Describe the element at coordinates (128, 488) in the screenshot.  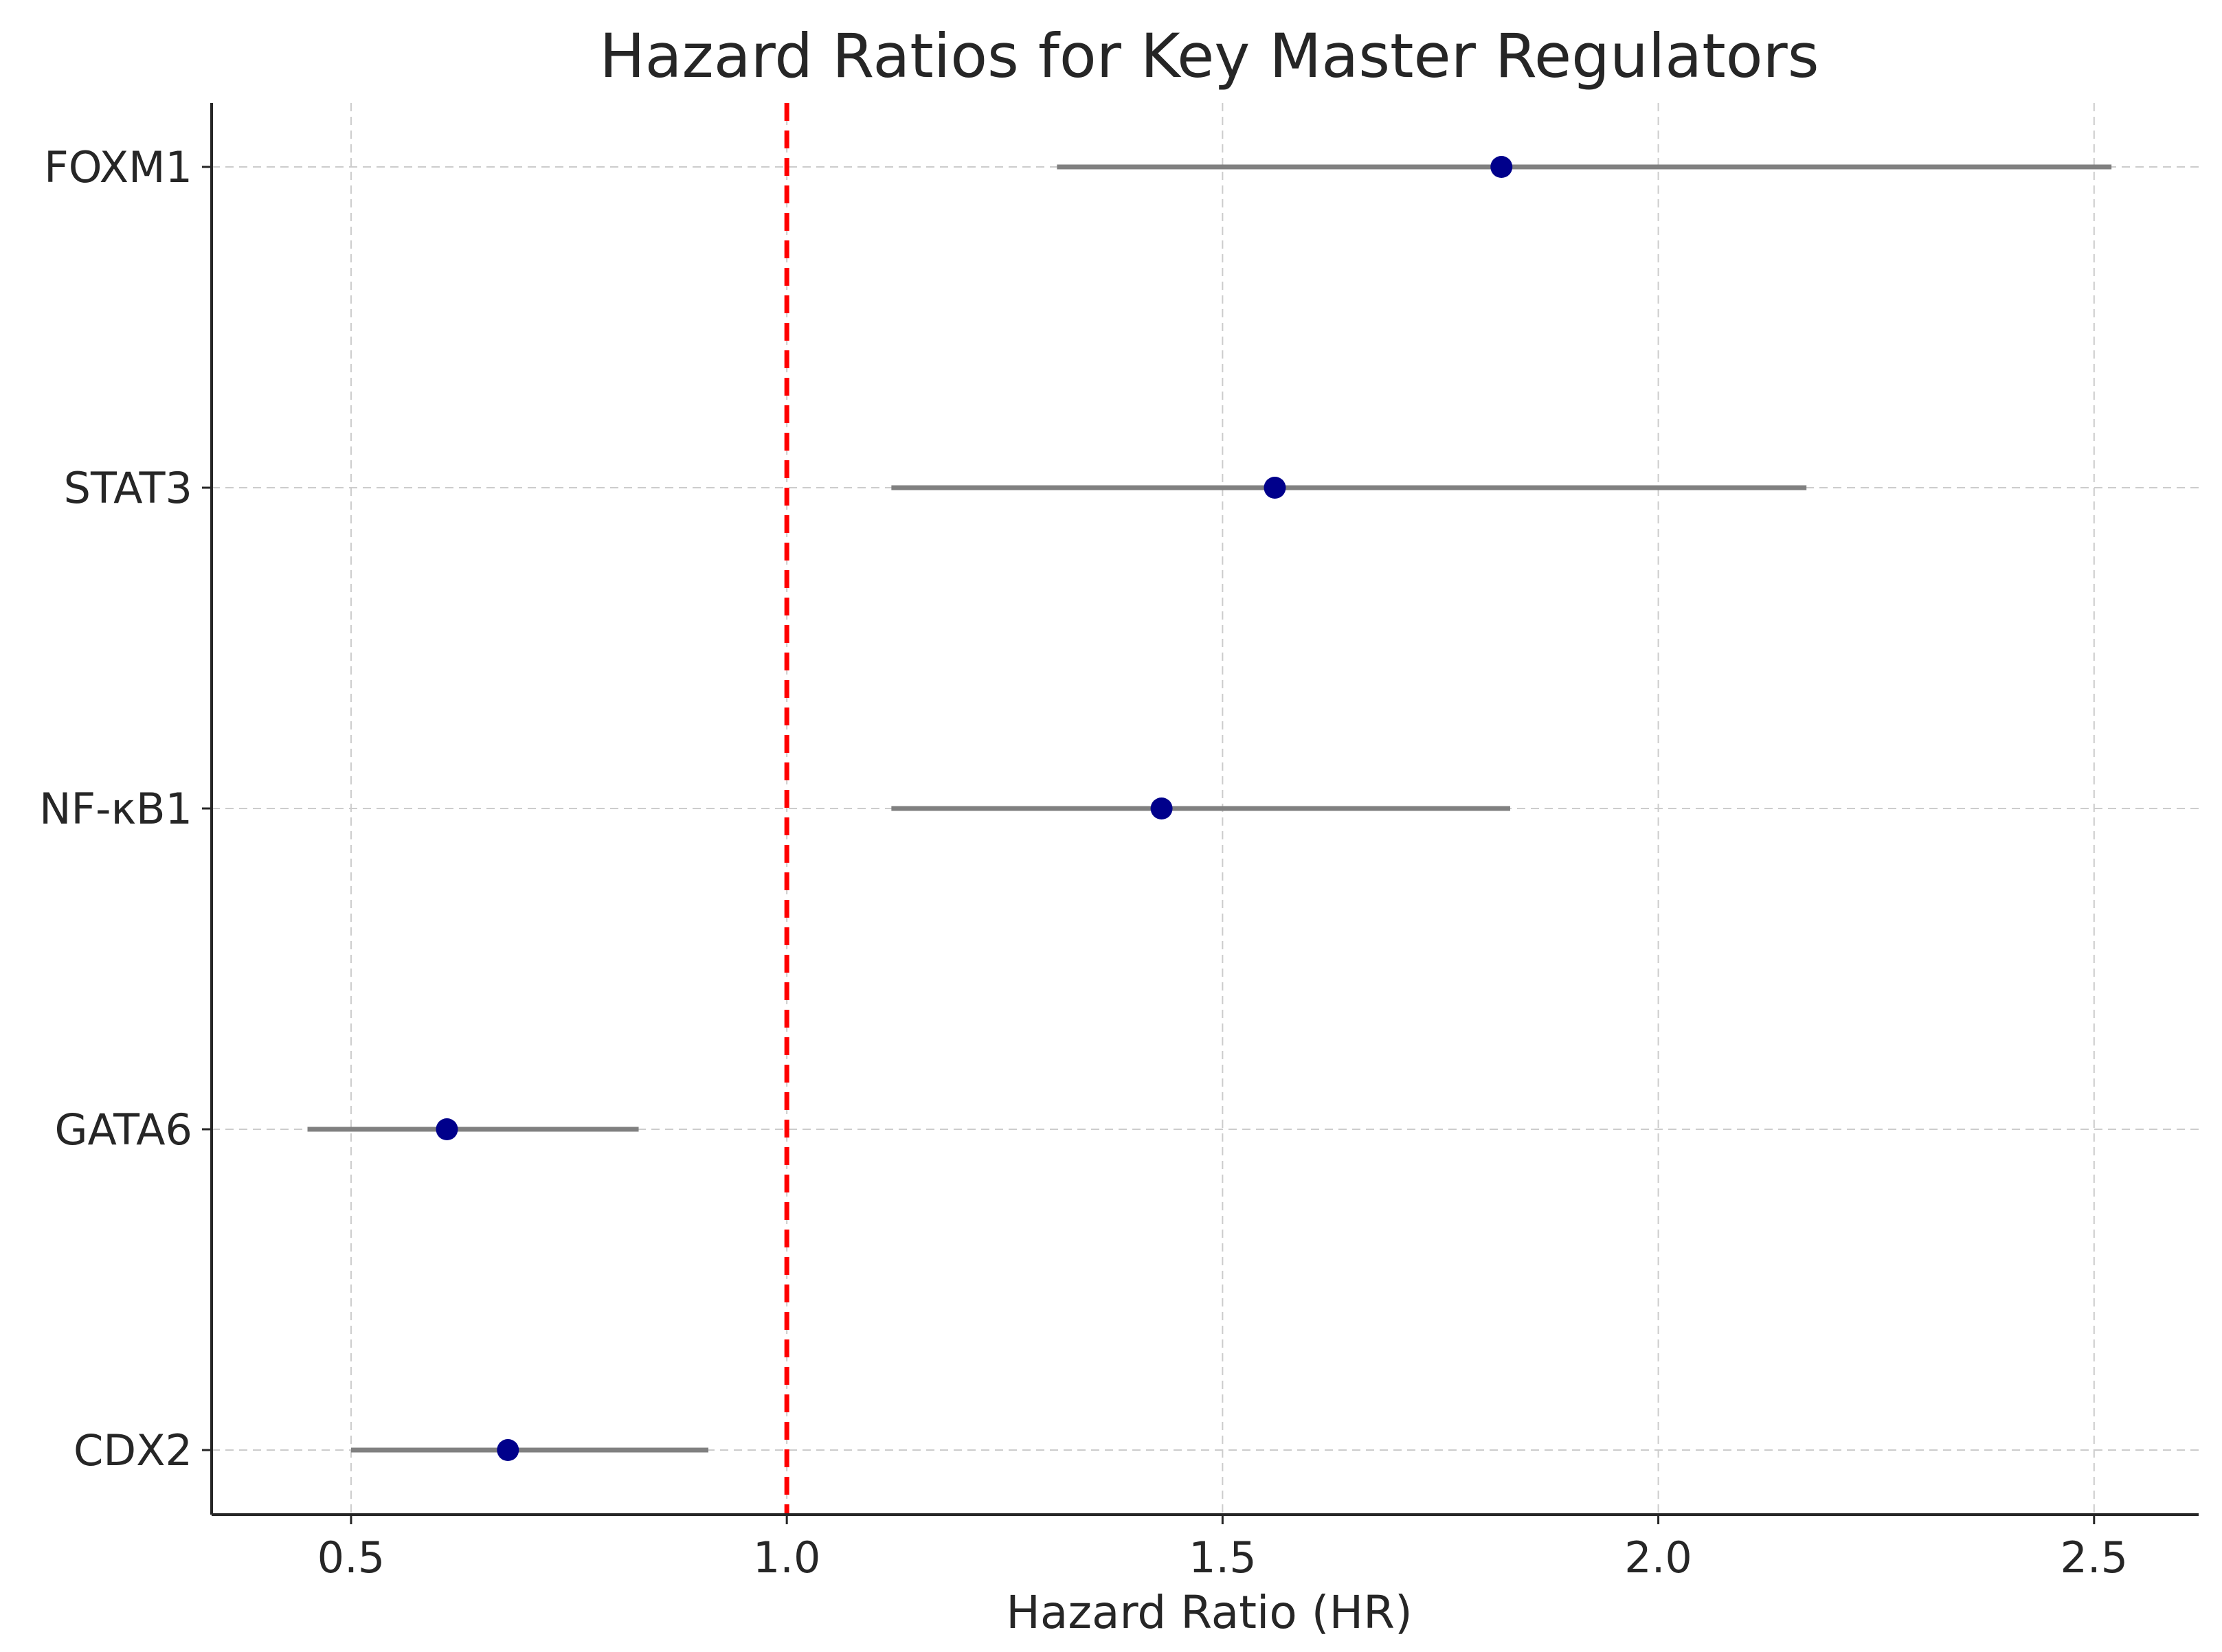
I see `y-tick-label: STAT3` at that location.